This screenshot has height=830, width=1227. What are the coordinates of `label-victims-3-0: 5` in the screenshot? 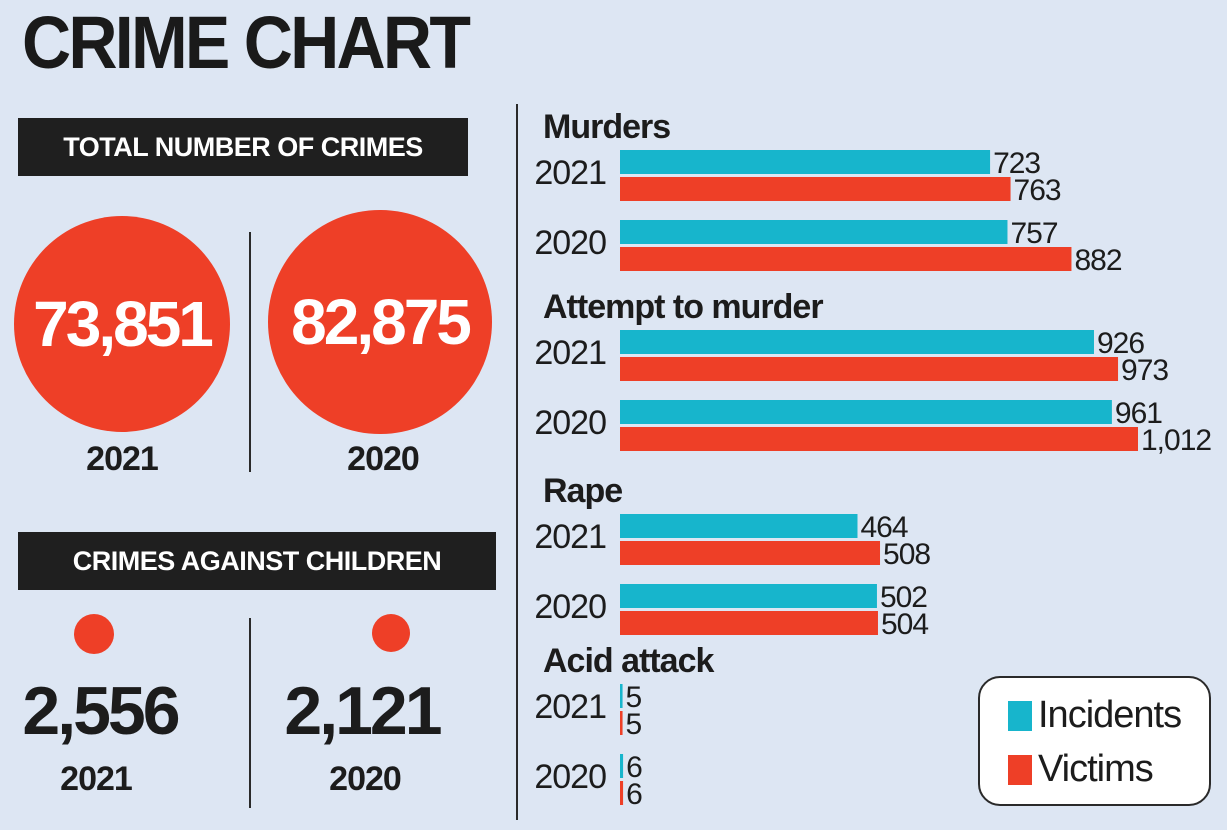 It's located at (634, 724).